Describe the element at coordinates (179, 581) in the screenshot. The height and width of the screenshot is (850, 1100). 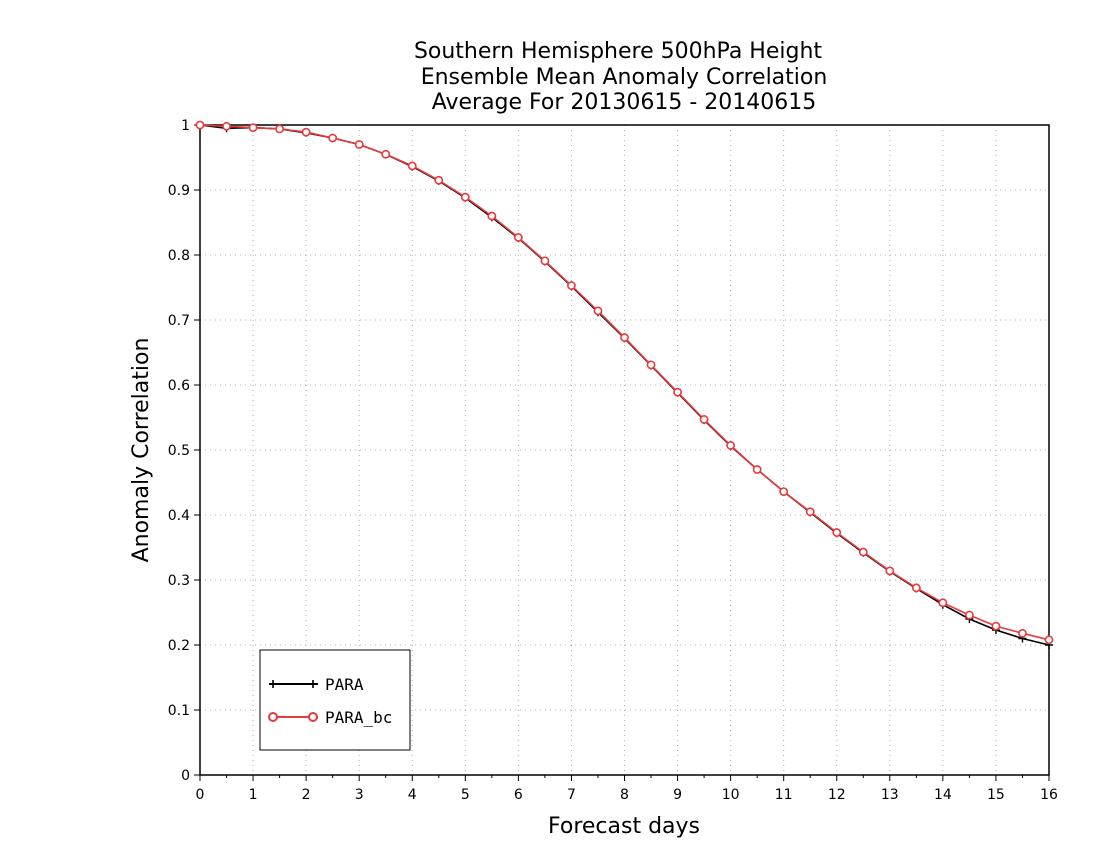
I see `y-tick-label: 0.3` at that location.